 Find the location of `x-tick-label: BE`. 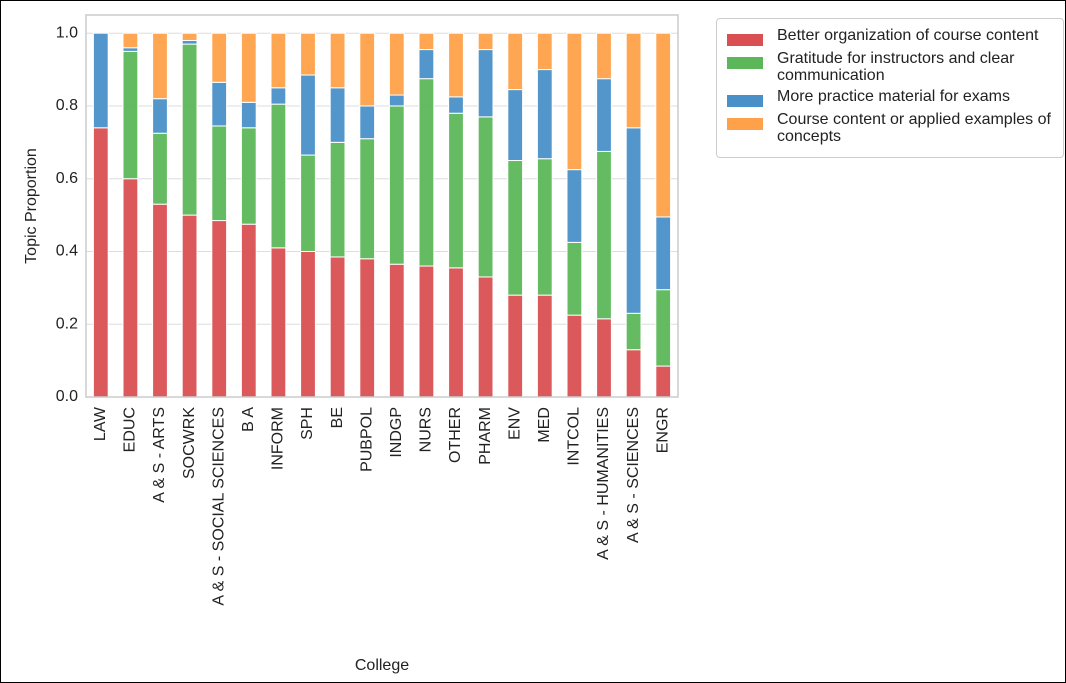

x-tick-label: BE is located at coordinates (337, 417).